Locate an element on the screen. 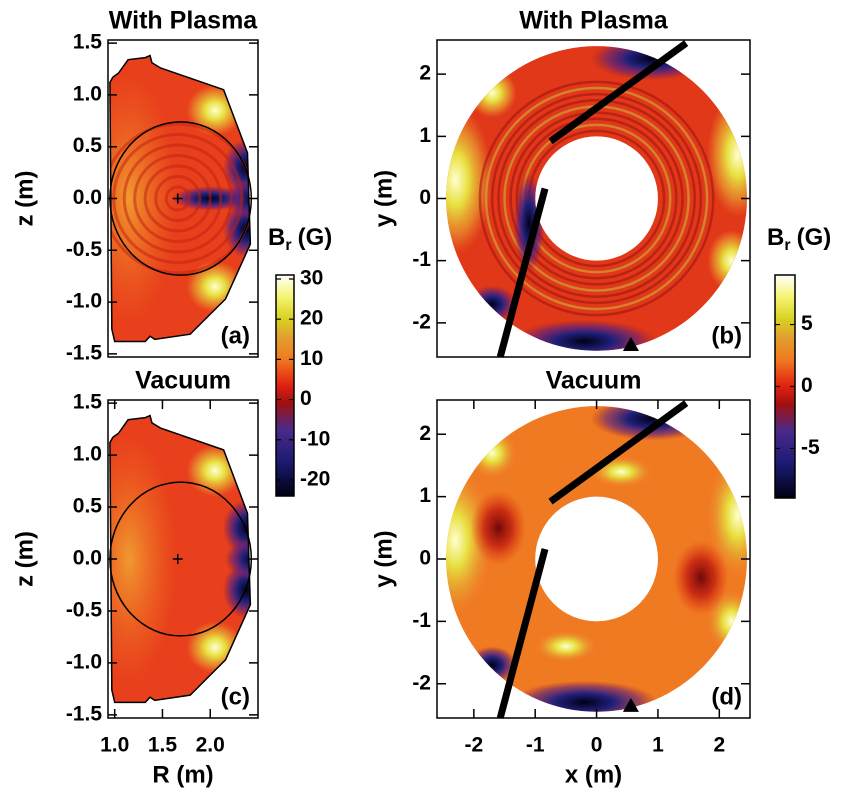 The width and height of the screenshot is (843, 800). colorbar-tick-label: 5 is located at coordinates (807, 323).